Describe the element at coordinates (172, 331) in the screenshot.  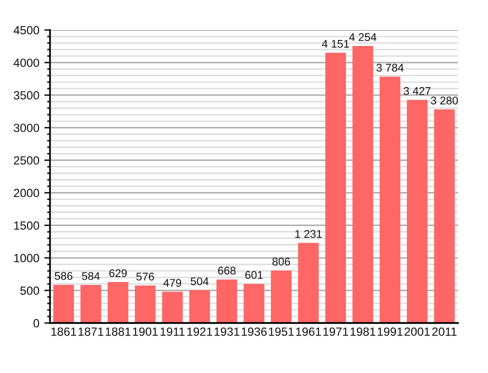
I see `x-tick-label: 1911` at that location.